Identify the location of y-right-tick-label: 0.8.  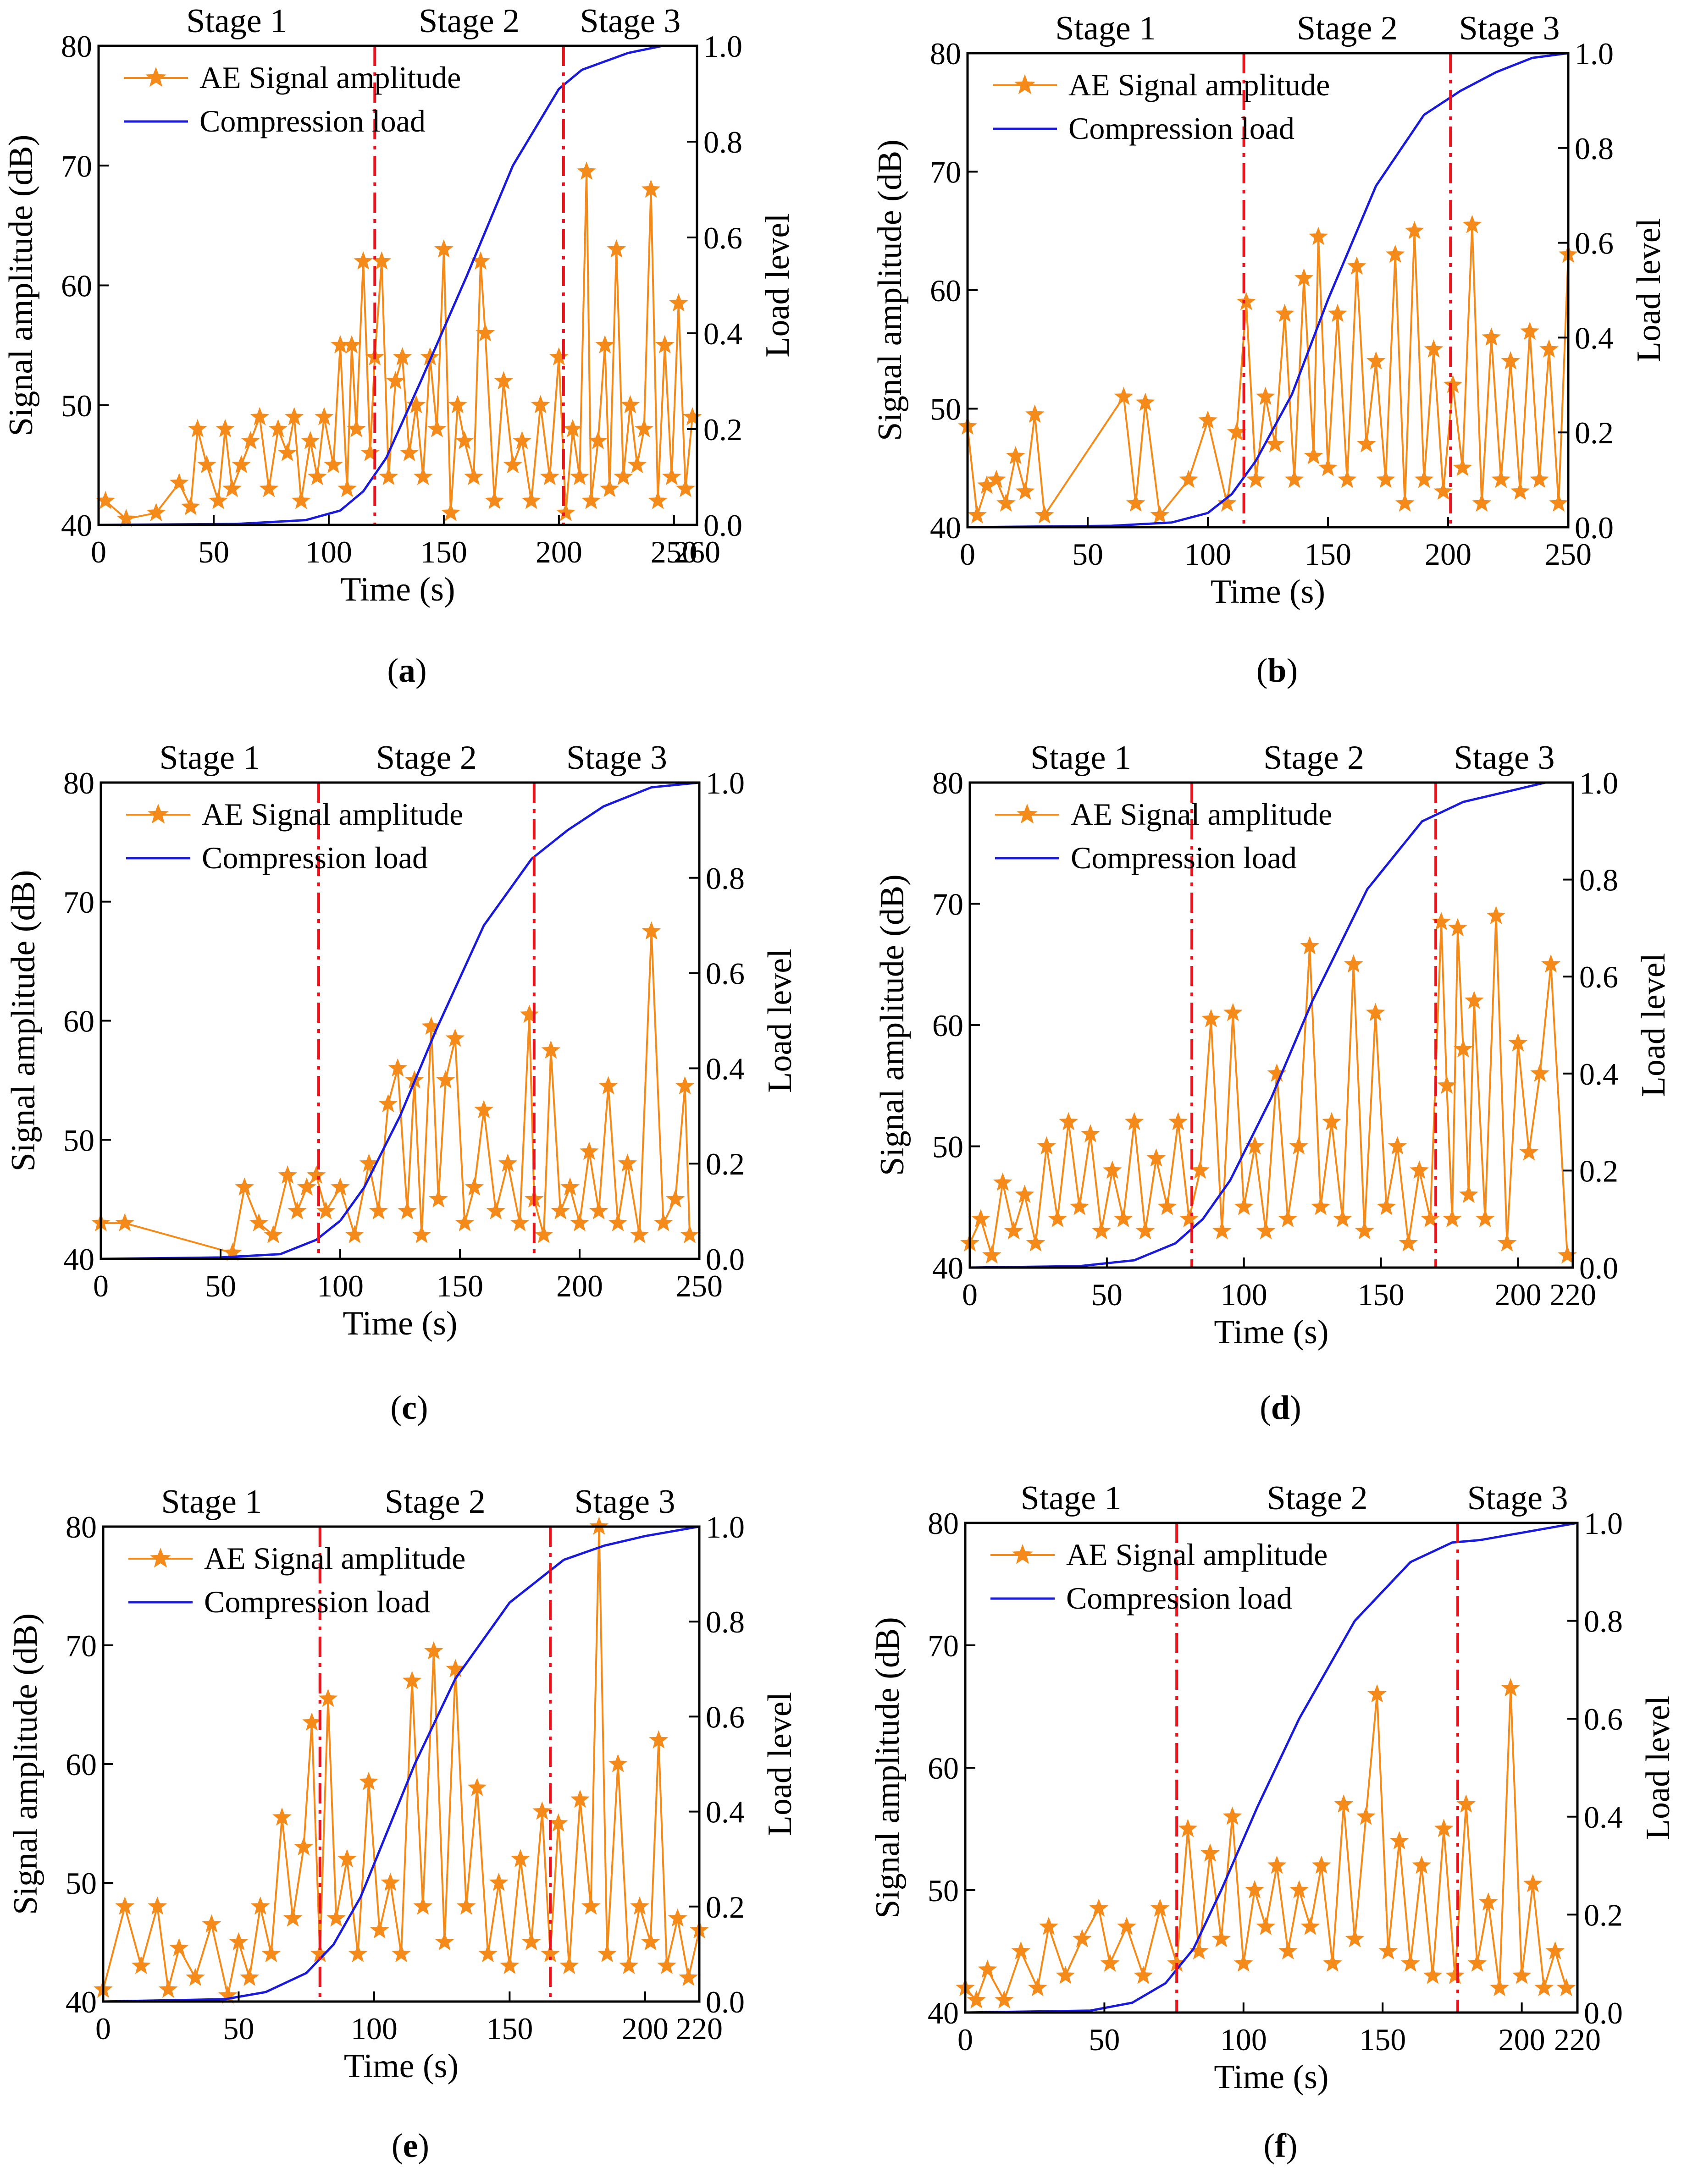
(722, 142).